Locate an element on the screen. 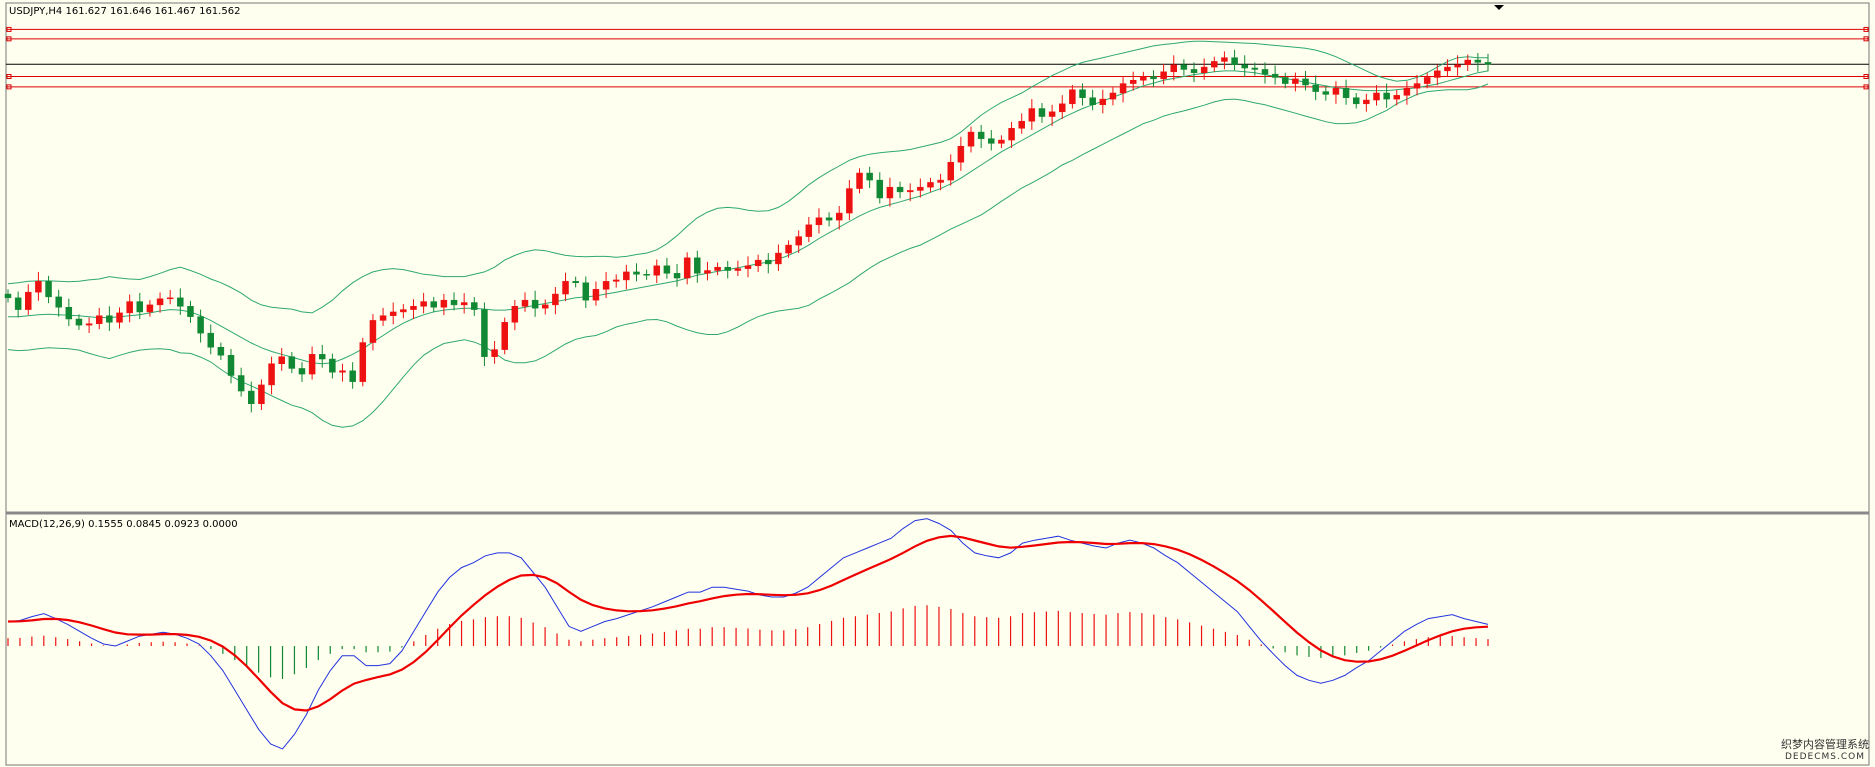 The image size is (1875, 767). symbol-label: USDJPY,H4 is located at coordinates (36, 11).